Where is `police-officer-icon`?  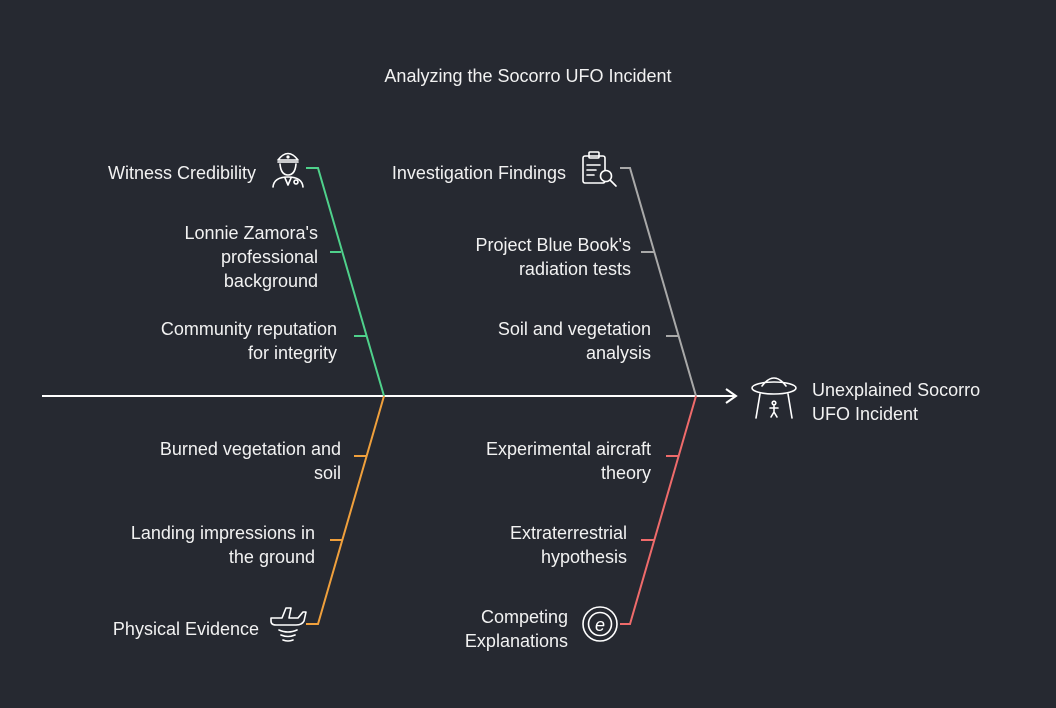
police-officer-icon is located at coordinates (288, 170).